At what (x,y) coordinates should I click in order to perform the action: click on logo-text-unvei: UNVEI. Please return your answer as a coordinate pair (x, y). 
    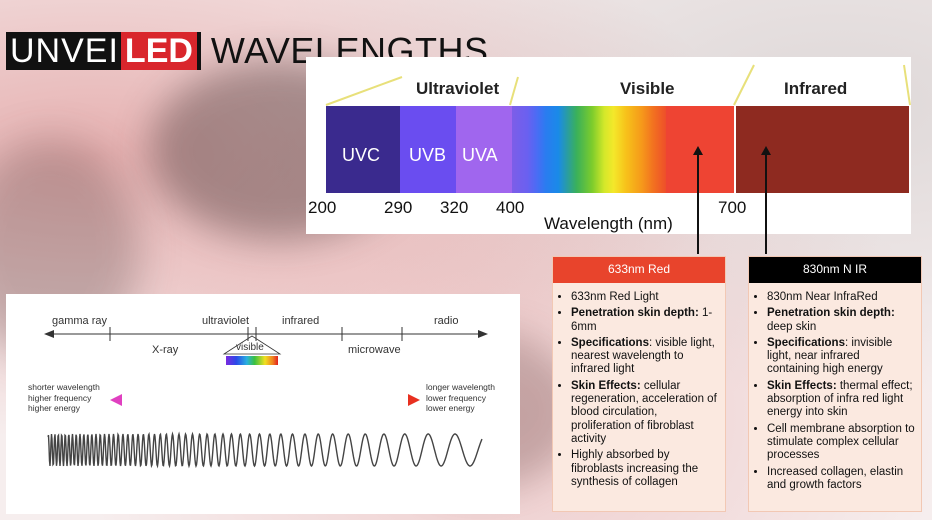
    Looking at the image, I should click on (64, 50).